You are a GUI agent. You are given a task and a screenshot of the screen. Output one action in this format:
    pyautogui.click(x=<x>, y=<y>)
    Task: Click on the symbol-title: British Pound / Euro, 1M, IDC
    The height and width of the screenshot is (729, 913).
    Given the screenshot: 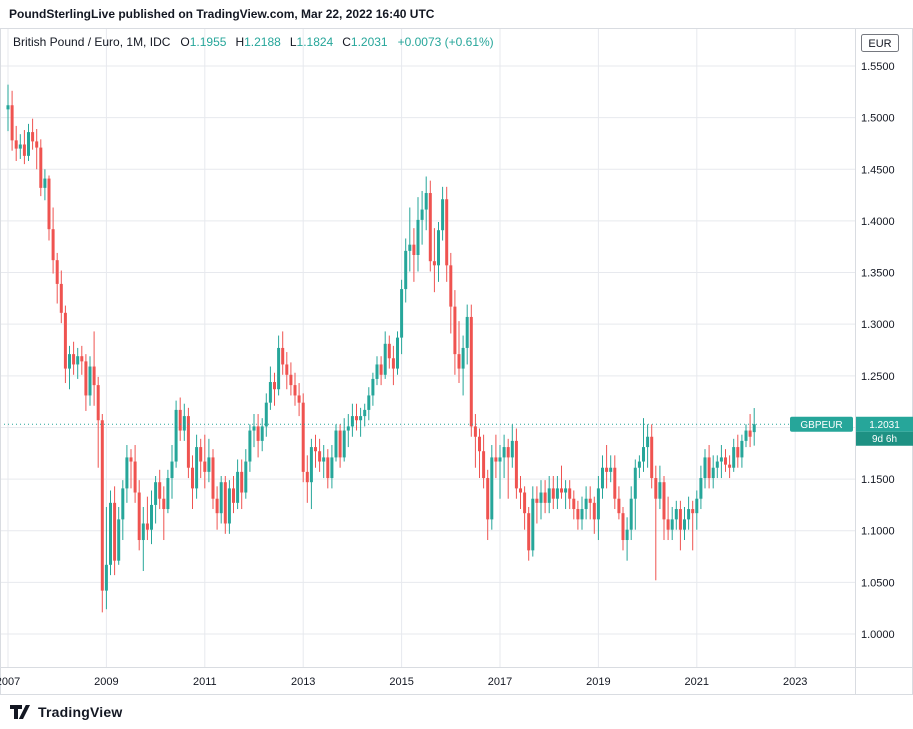 What is the action you would take?
    pyautogui.click(x=92, y=42)
    